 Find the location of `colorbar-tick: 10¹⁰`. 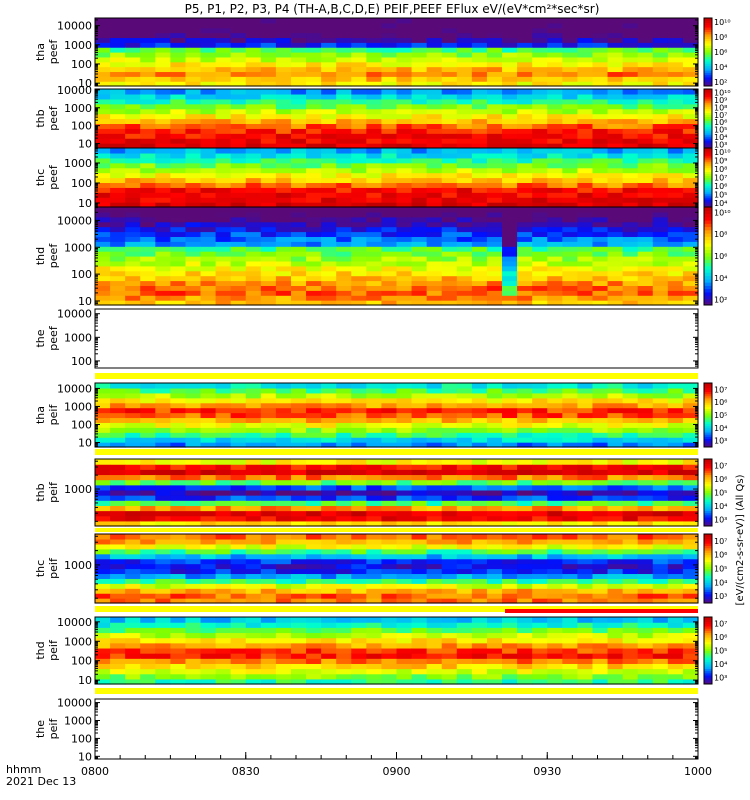

colorbar-tick: 10¹⁰ is located at coordinates (722, 152).